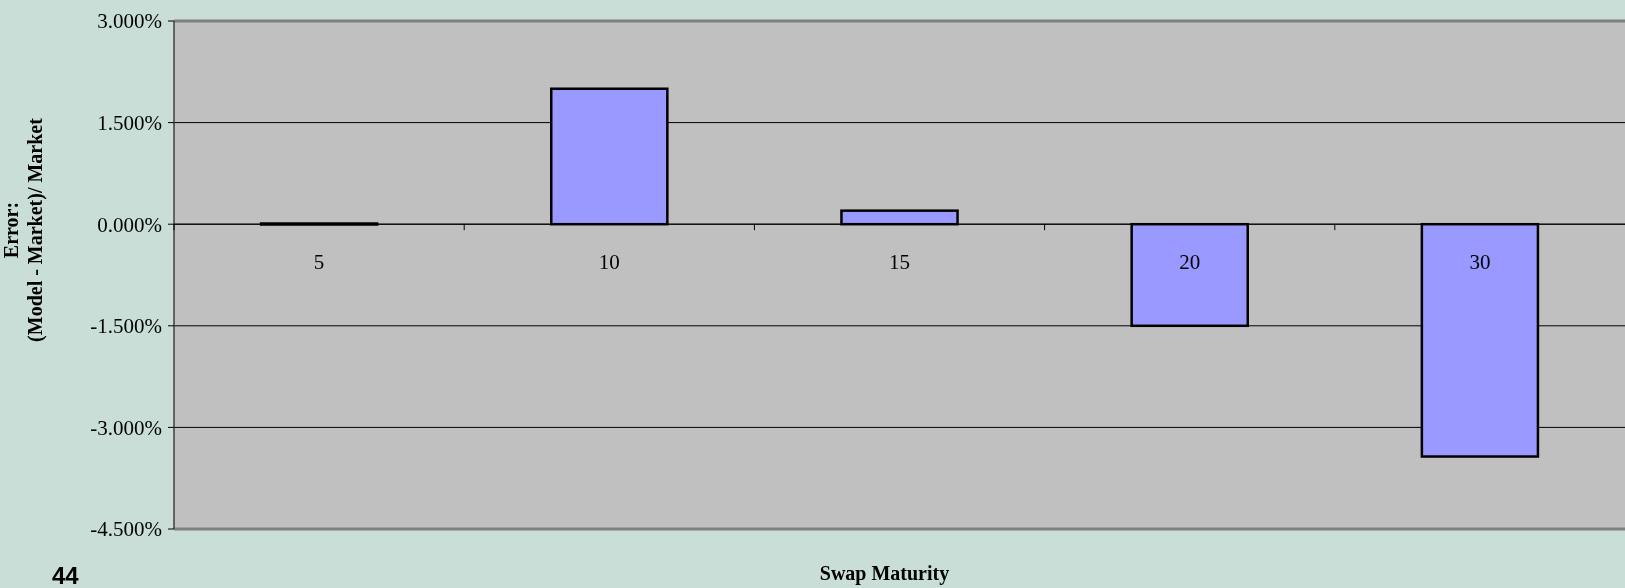 Image resolution: width=1625 pixels, height=588 pixels. Describe the element at coordinates (129, 122) in the screenshot. I see `y-tick-label: 1.500%` at that location.